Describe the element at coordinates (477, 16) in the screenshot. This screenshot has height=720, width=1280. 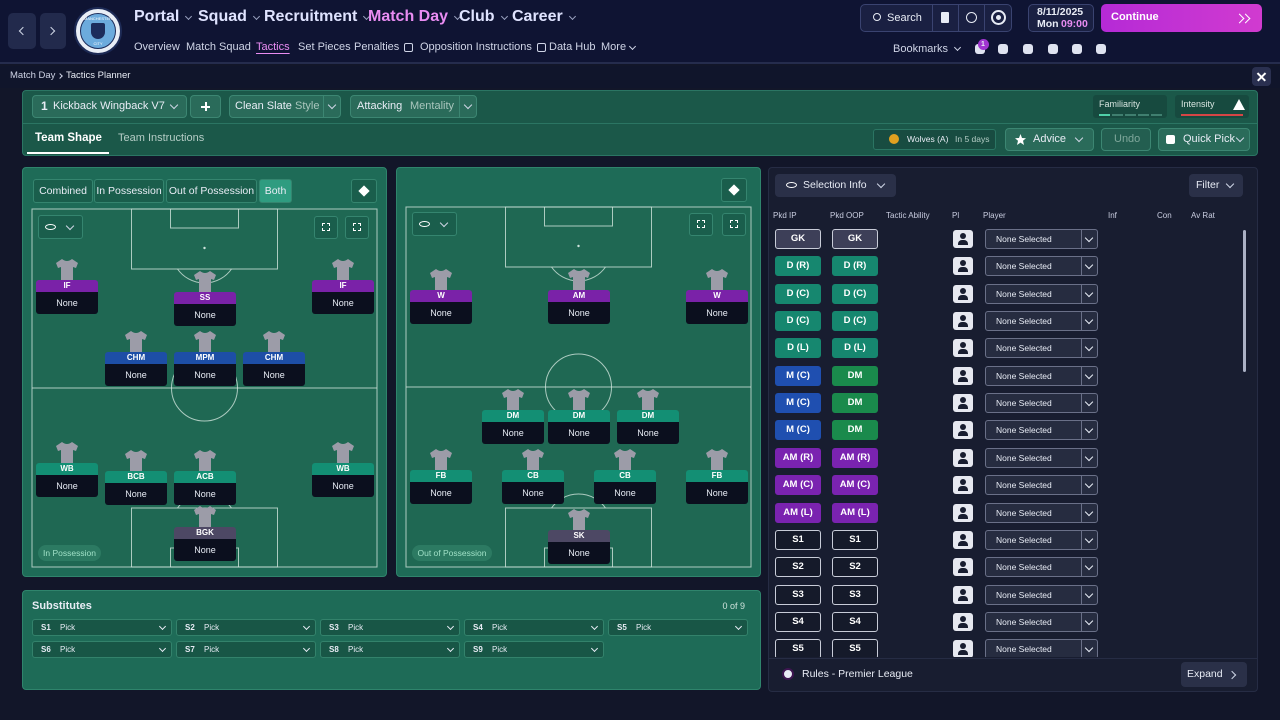
I see `nav-menu: Club` at that location.